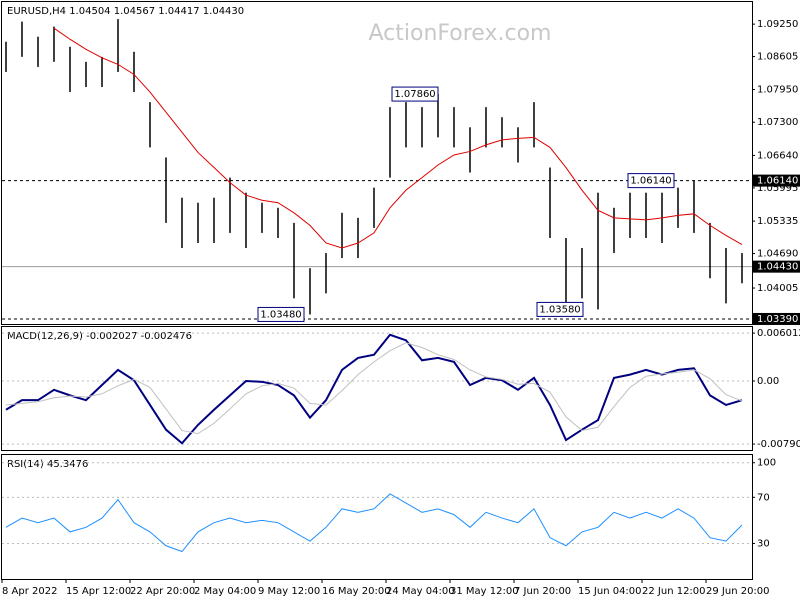  What do you see at coordinates (47, 464) in the screenshot?
I see `rsi-title: RSI(14) 45.3476` at bounding box center [47, 464].